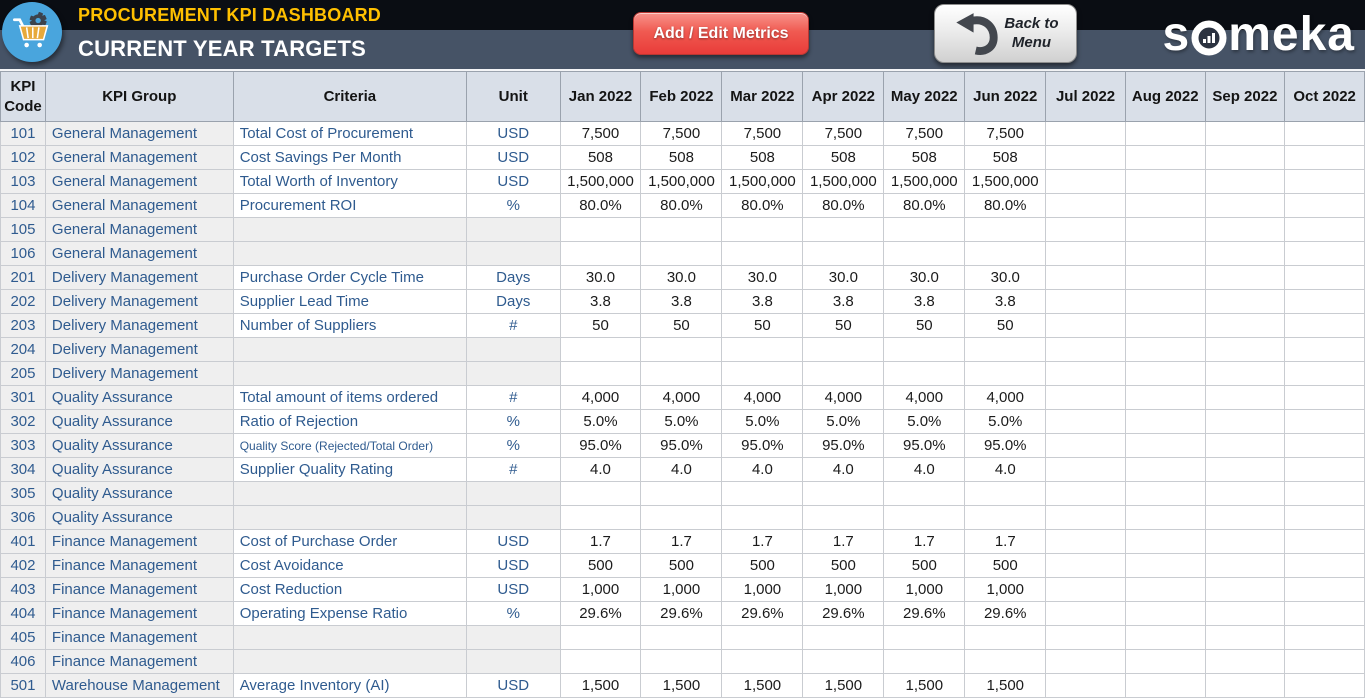 This screenshot has width=1365, height=700. What do you see at coordinates (349, 541) in the screenshot?
I see `criteria-cell: Cost of Purchase Order` at bounding box center [349, 541].